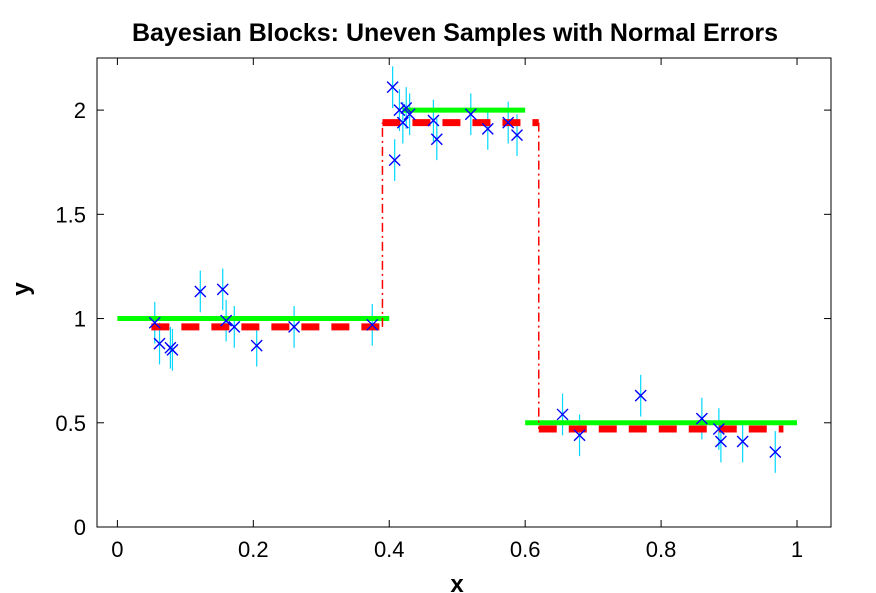 This screenshot has width=876, height=593. I want to click on x-tick-label: 1, so click(797, 549).